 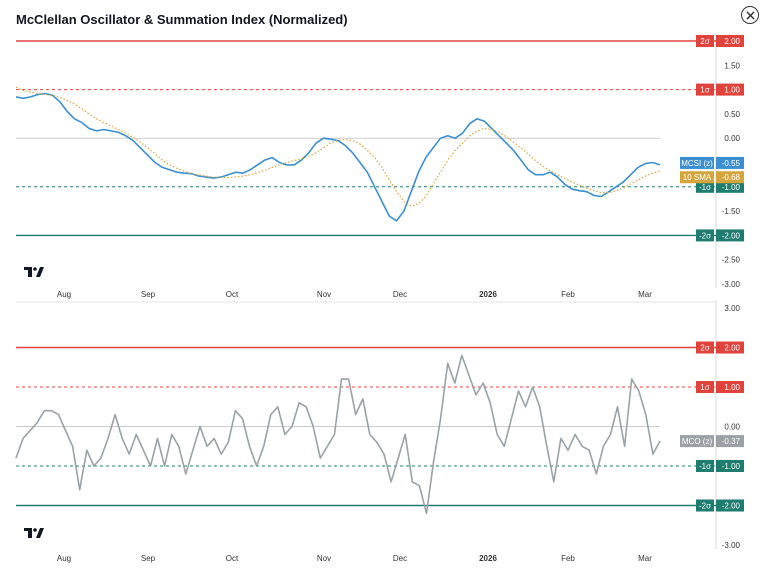 What do you see at coordinates (731, 260) in the screenshot?
I see `y-tick-label: -2.50` at bounding box center [731, 260].